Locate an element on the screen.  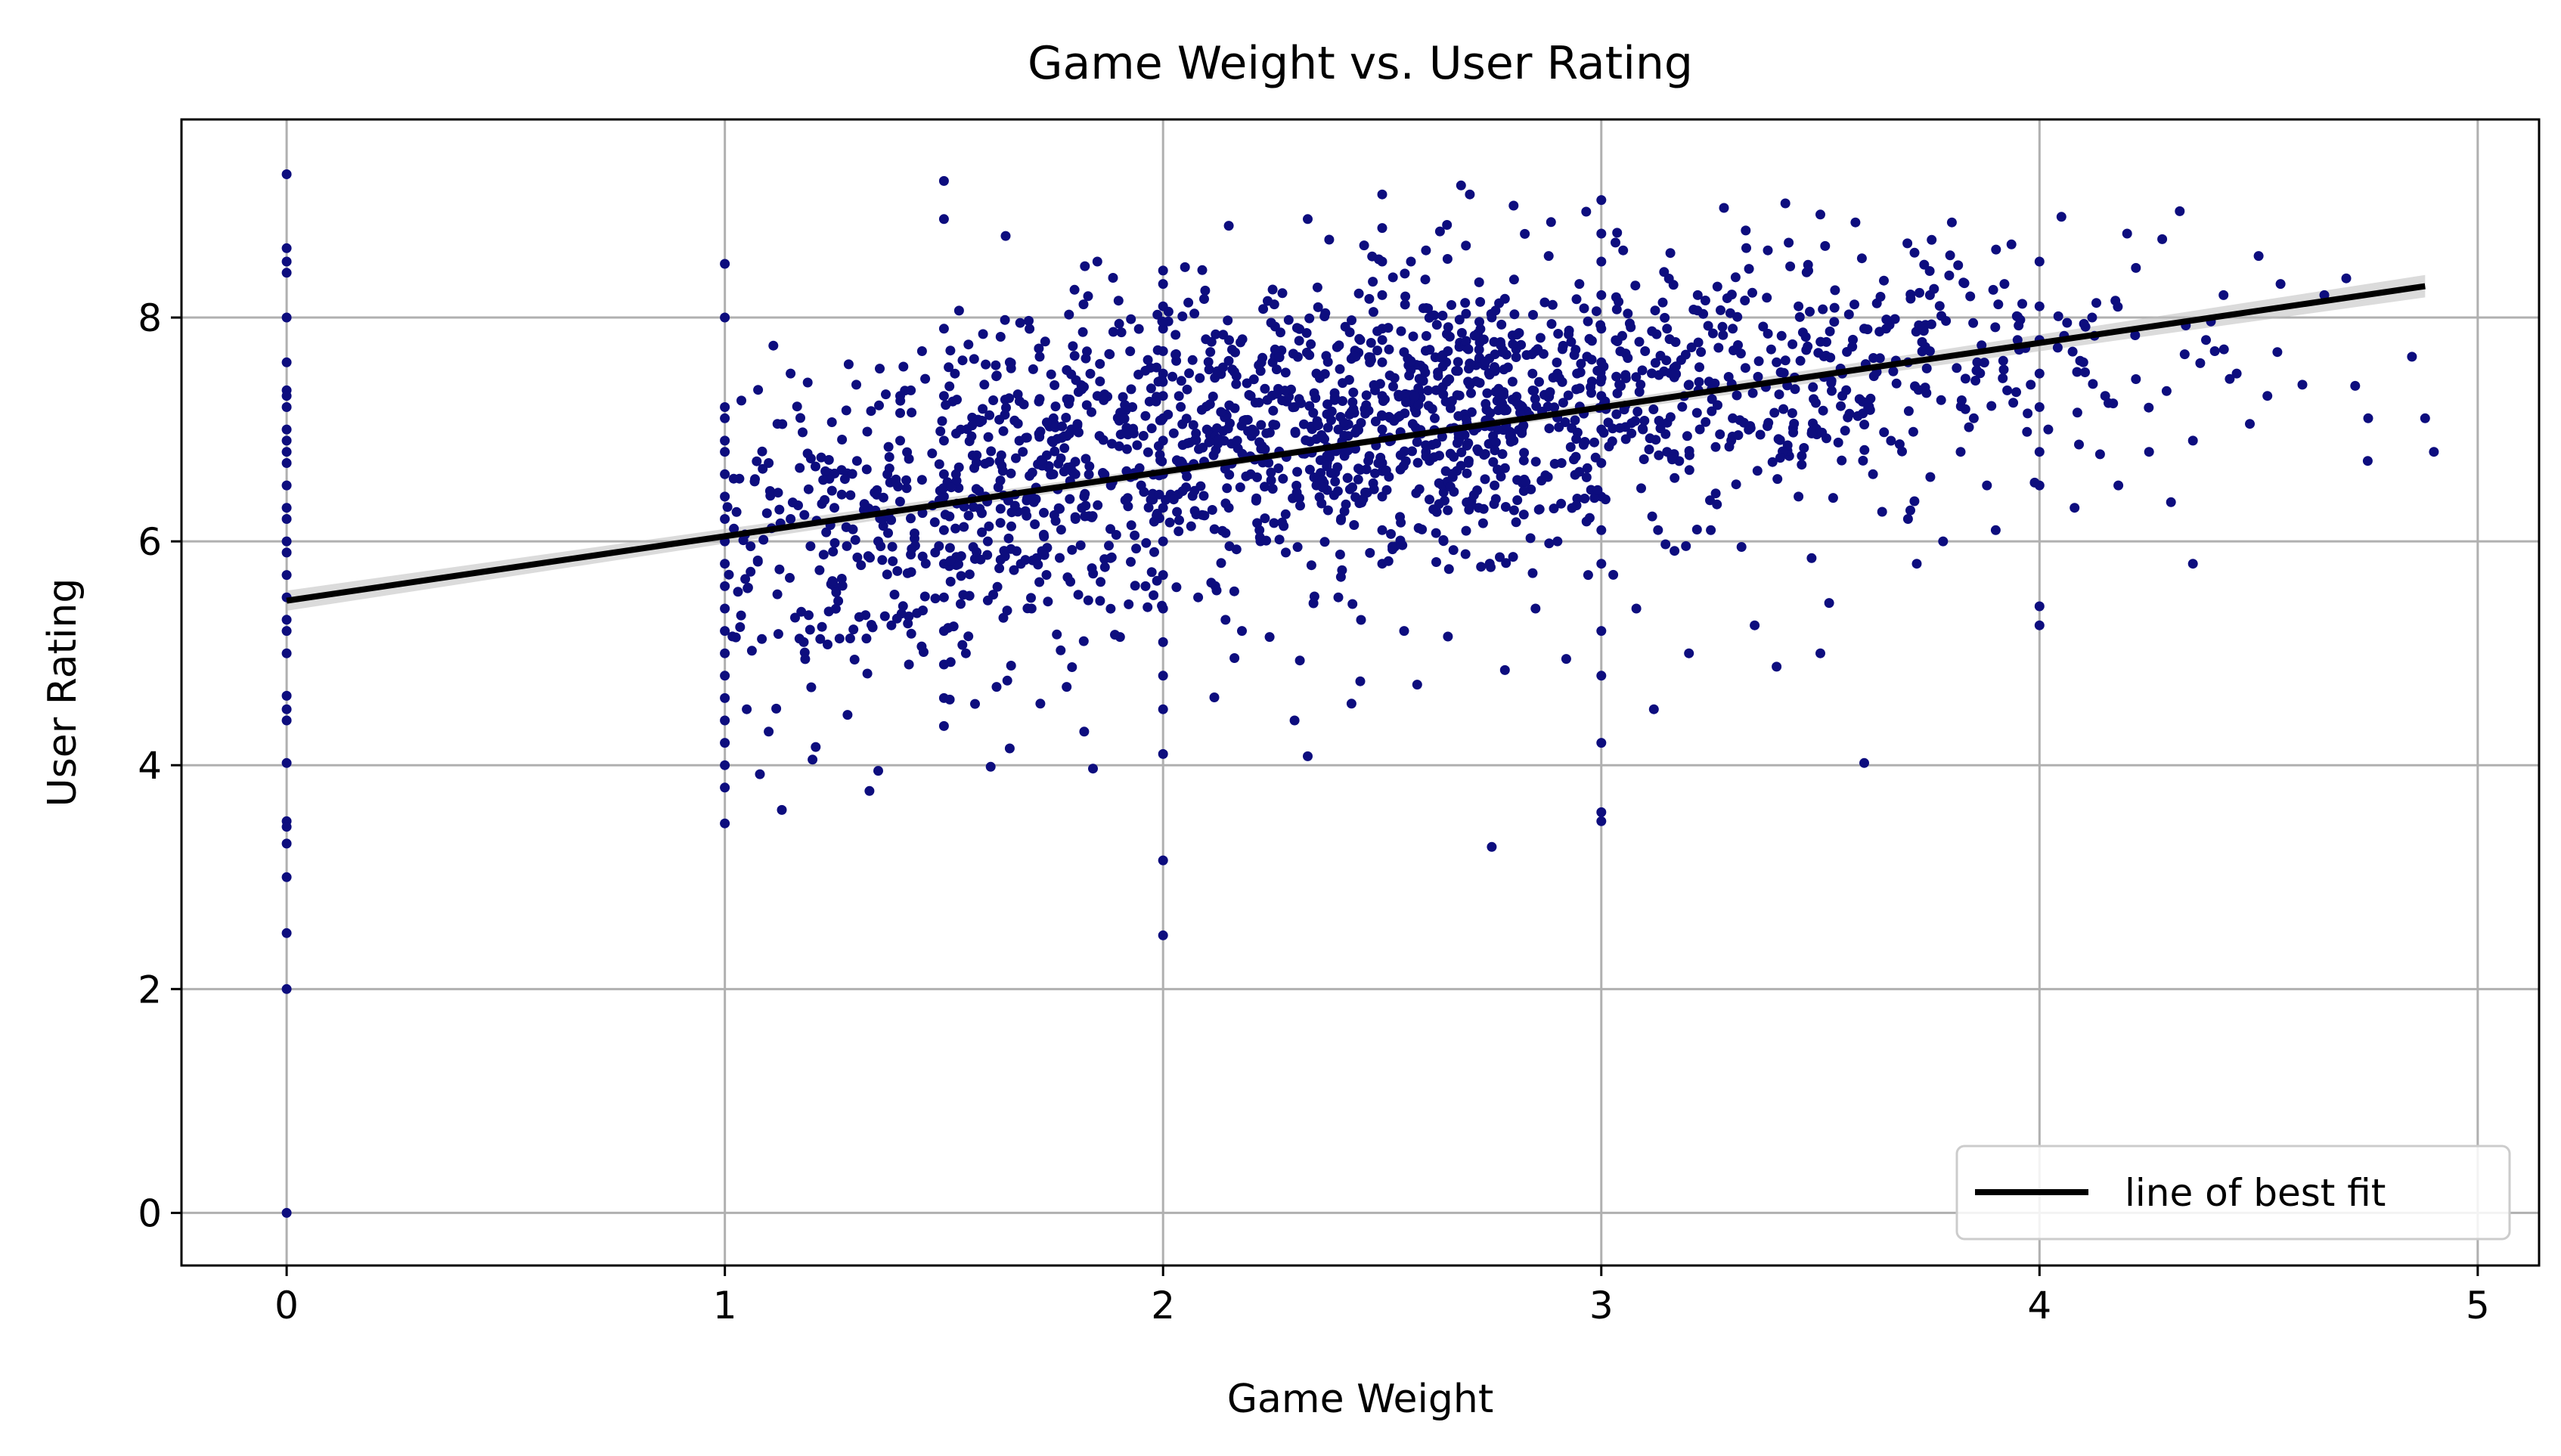
y-tick-label: 8 is located at coordinates (150, 318).